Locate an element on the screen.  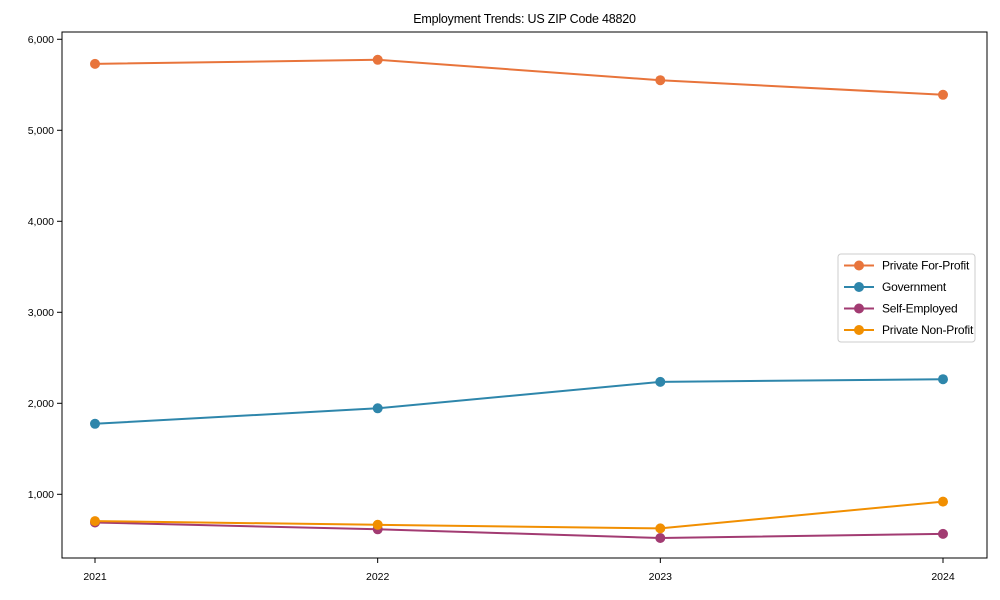
y-tick-label: 2,000 is located at coordinates (41, 404).